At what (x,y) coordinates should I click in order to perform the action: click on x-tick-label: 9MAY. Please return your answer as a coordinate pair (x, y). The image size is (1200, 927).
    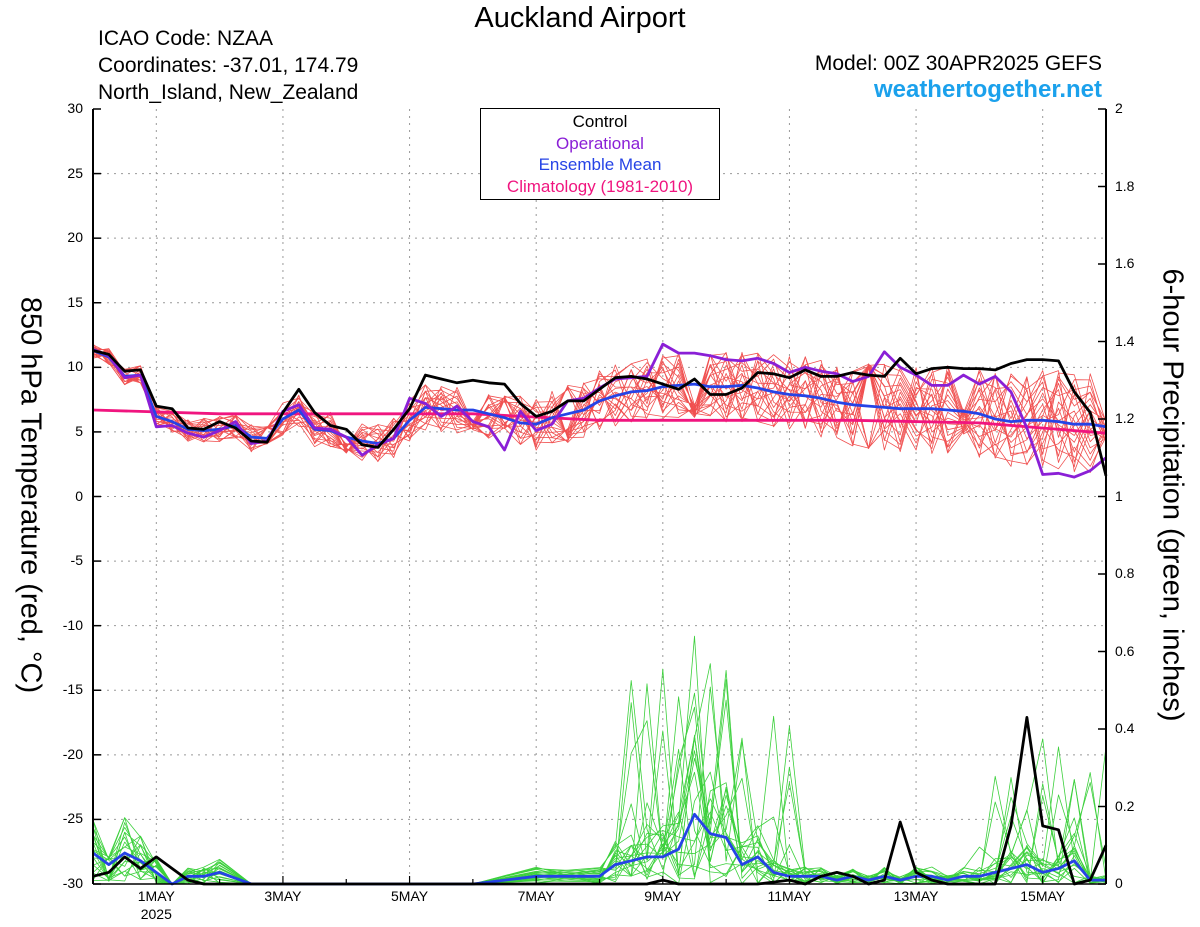
    Looking at the image, I should click on (663, 896).